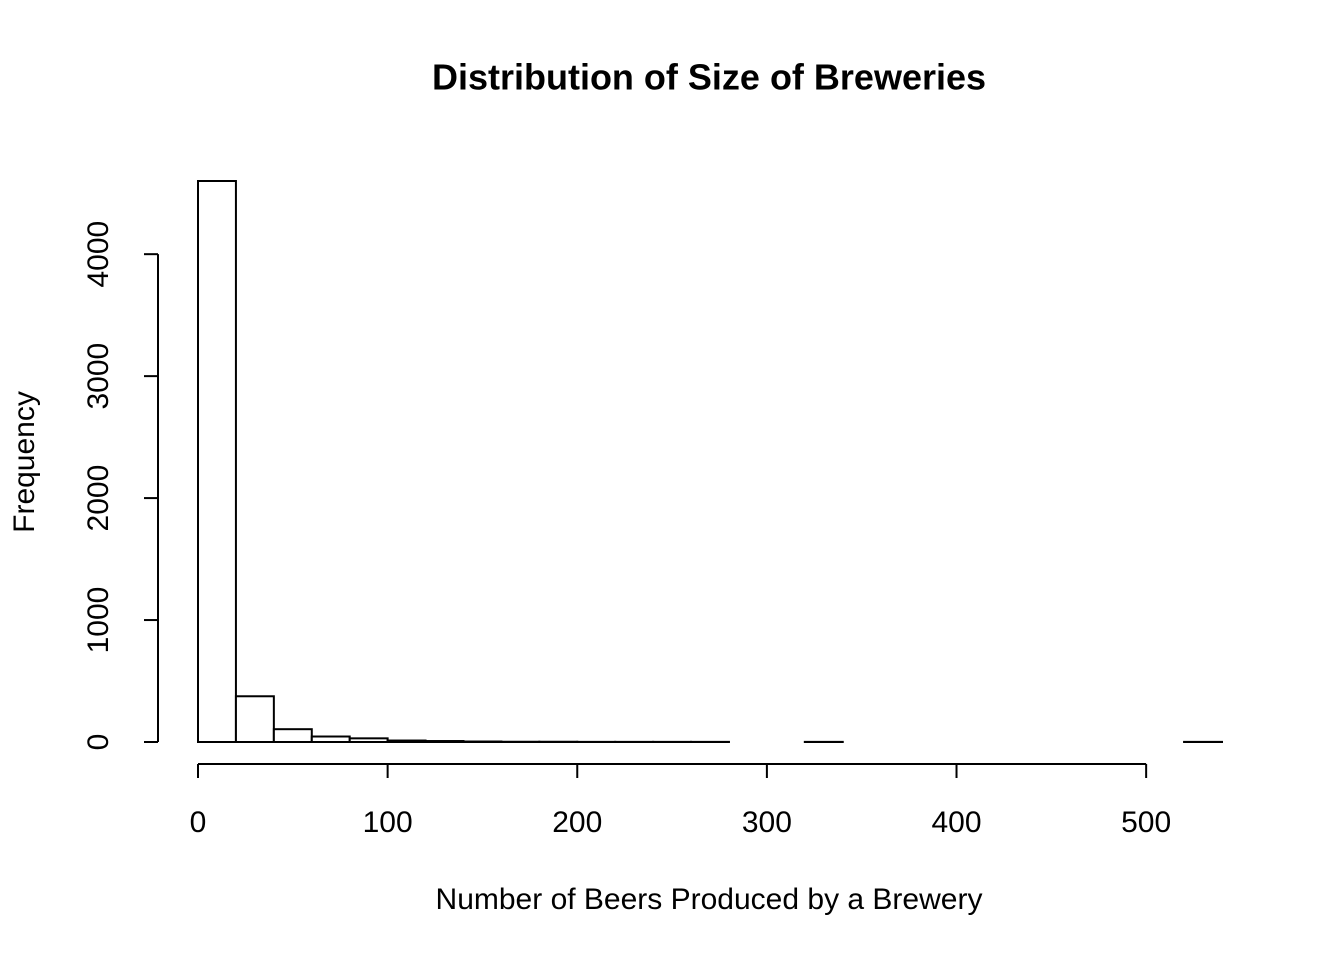  What do you see at coordinates (198, 822) in the screenshot?
I see `x-tick-label: 0` at bounding box center [198, 822].